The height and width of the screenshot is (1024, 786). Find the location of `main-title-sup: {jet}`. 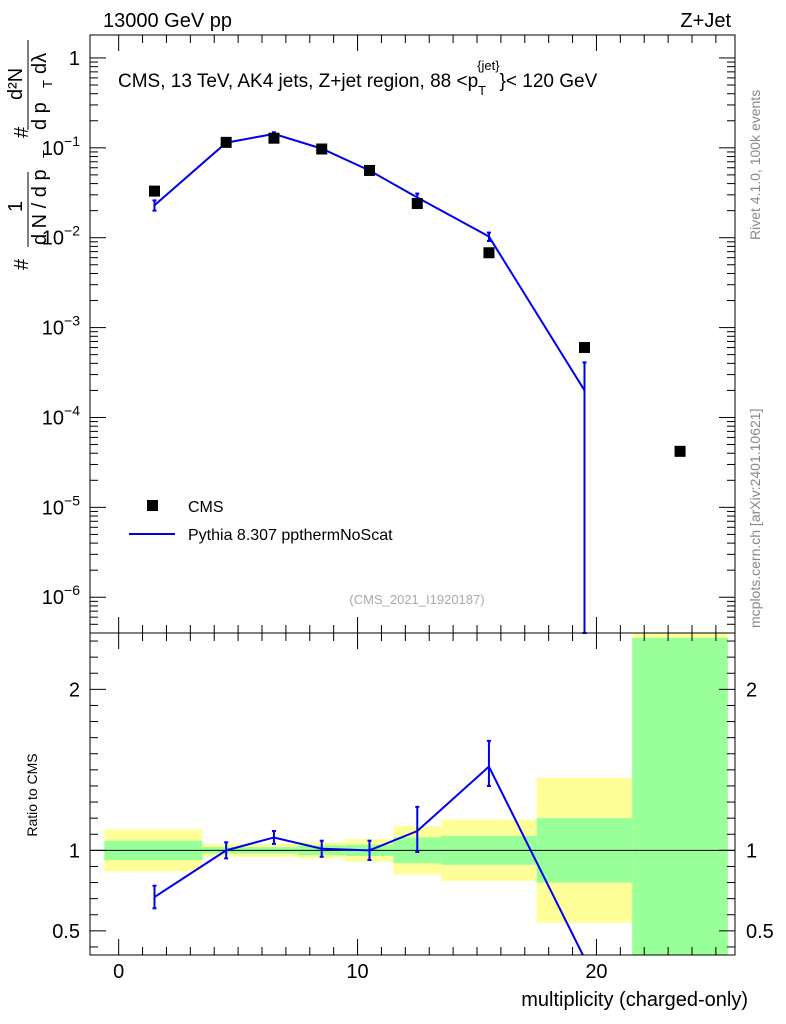

main-title-sup: {jet} is located at coordinates (488, 65).